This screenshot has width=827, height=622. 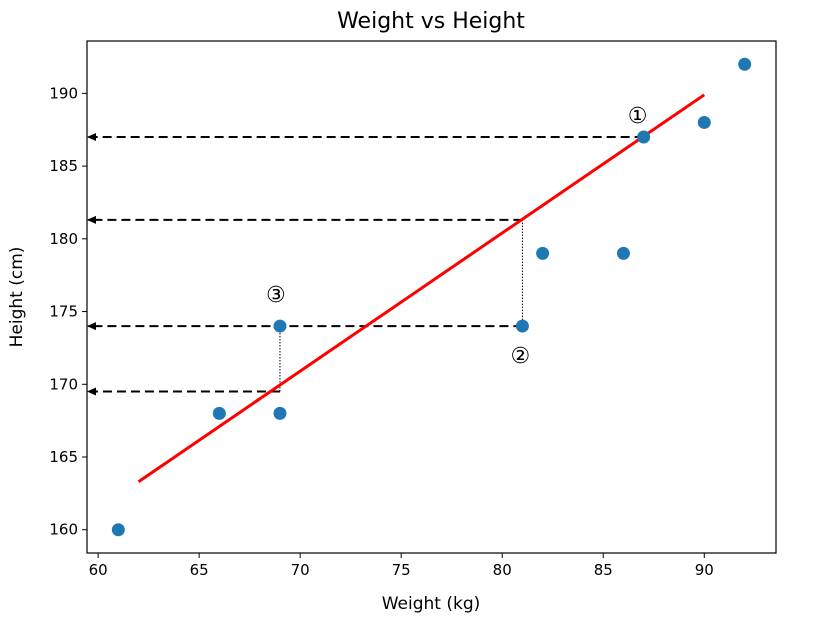 I want to click on annotation-label: ①, so click(x=638, y=116).